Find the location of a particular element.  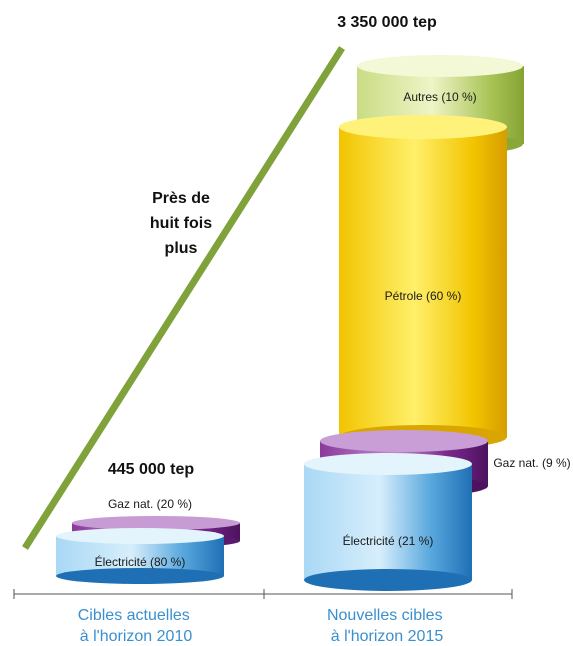

annotation-line-1: Près de is located at coordinates (181, 198).